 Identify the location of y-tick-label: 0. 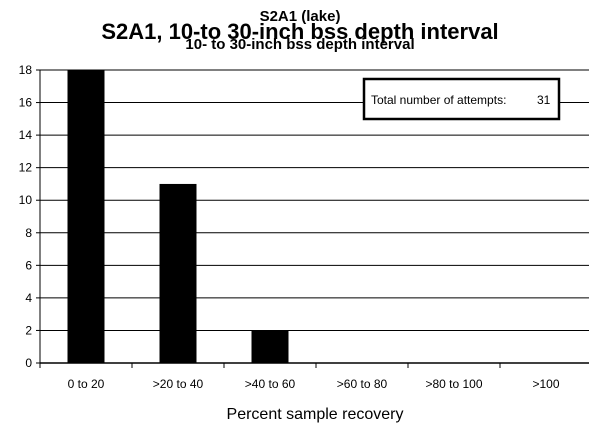
(28, 363).